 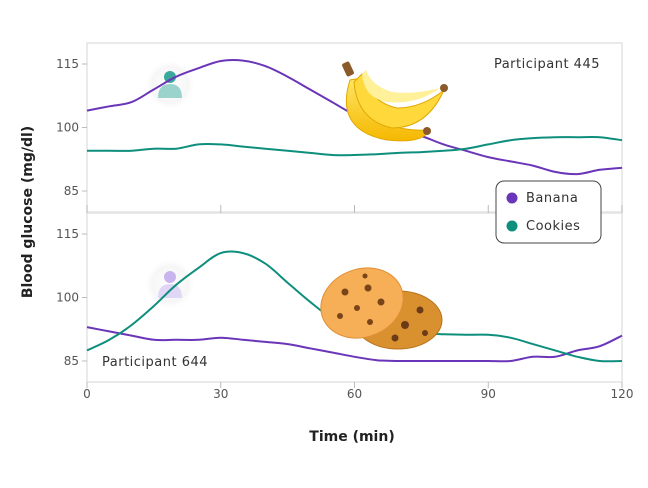 What do you see at coordinates (547, 64) in the screenshot?
I see `participant-label-top: Participant 445` at bounding box center [547, 64].